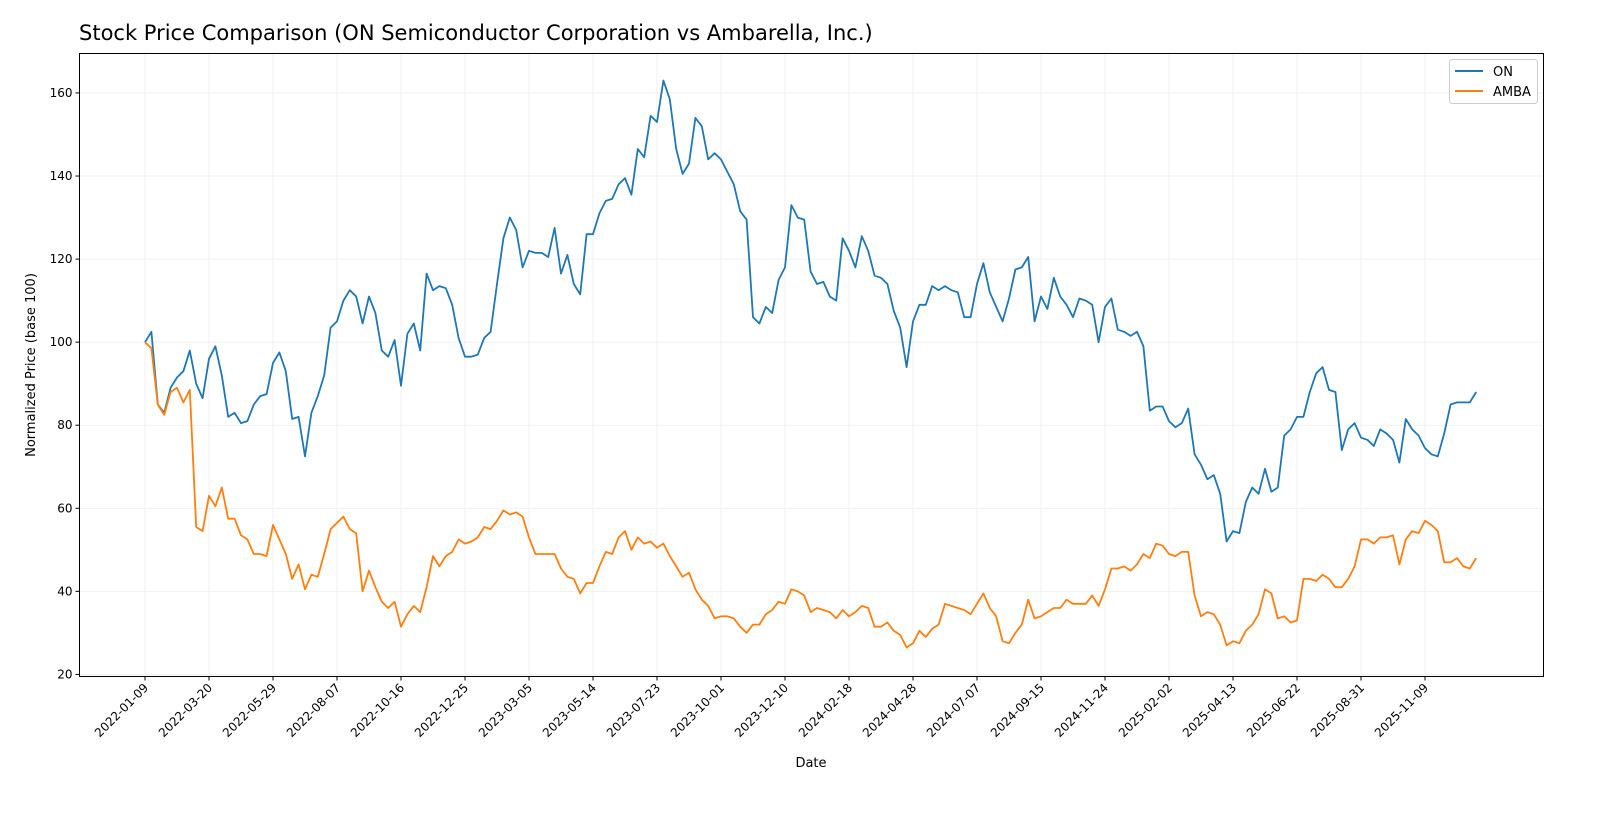 The width and height of the screenshot is (1620, 823). I want to click on y-tick-label: 40, so click(64, 591).